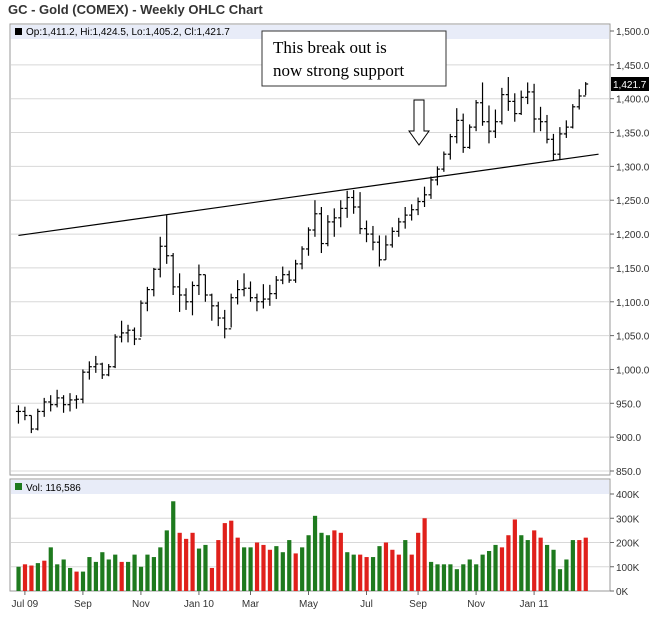 The image size is (670, 619). I want to click on annotation-box, so click(354, 58).